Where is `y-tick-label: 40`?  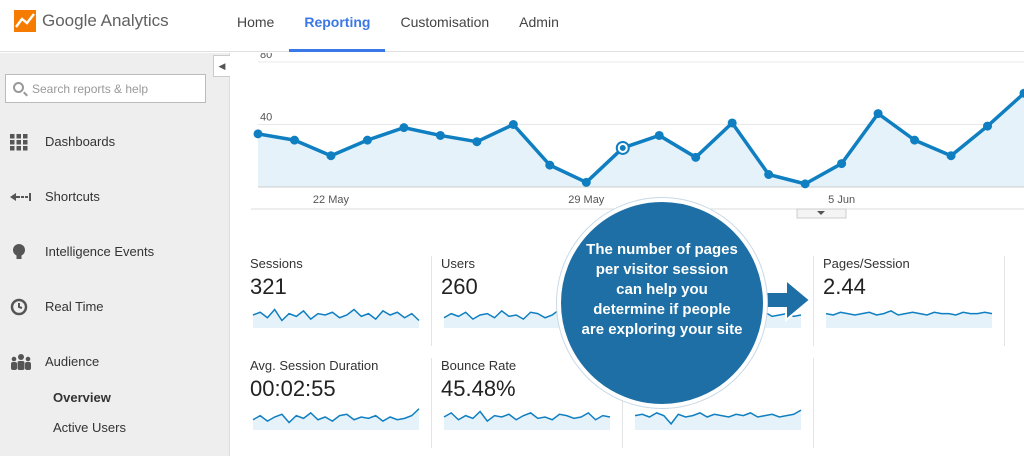 y-tick-label: 40 is located at coordinates (266, 118).